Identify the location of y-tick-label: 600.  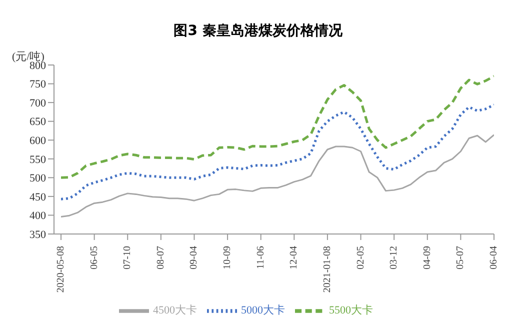
(38, 141).